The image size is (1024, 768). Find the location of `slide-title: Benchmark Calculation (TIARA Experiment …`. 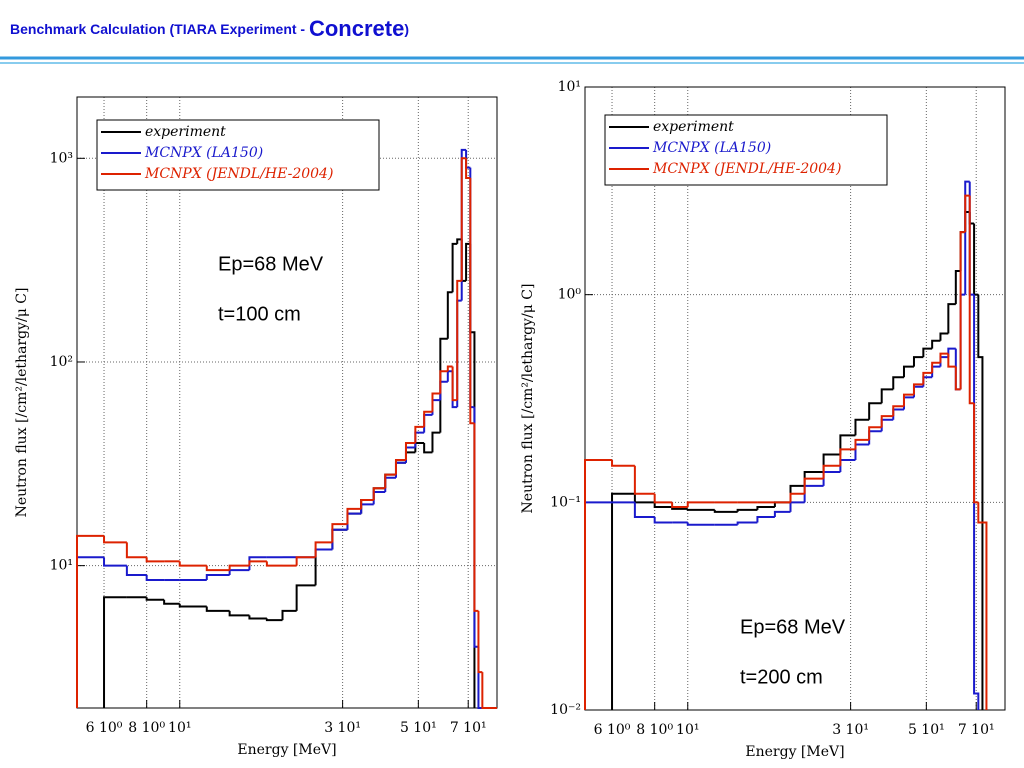

slide-title: Benchmark Calculation (TIARA Experiment … is located at coordinates (209, 28).